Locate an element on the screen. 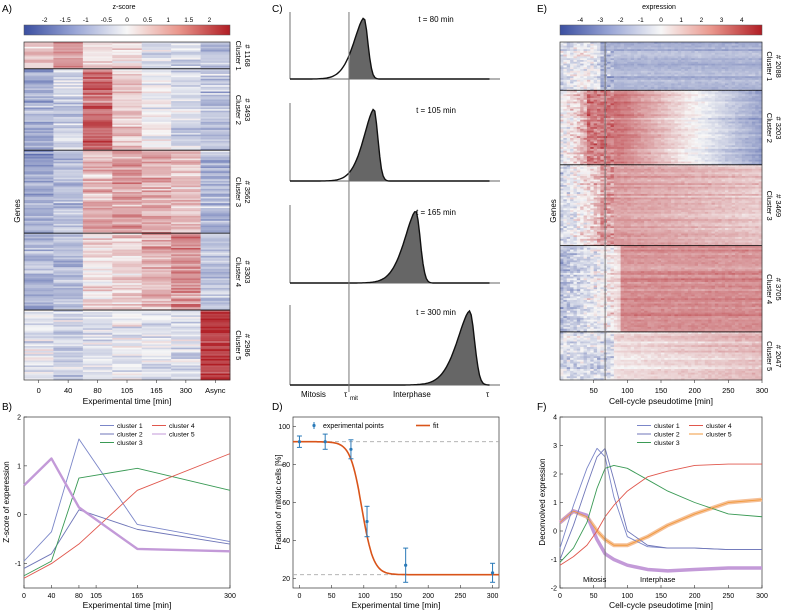 This screenshot has height=613, width=785. x-tick-label: 300 is located at coordinates (493, 596).